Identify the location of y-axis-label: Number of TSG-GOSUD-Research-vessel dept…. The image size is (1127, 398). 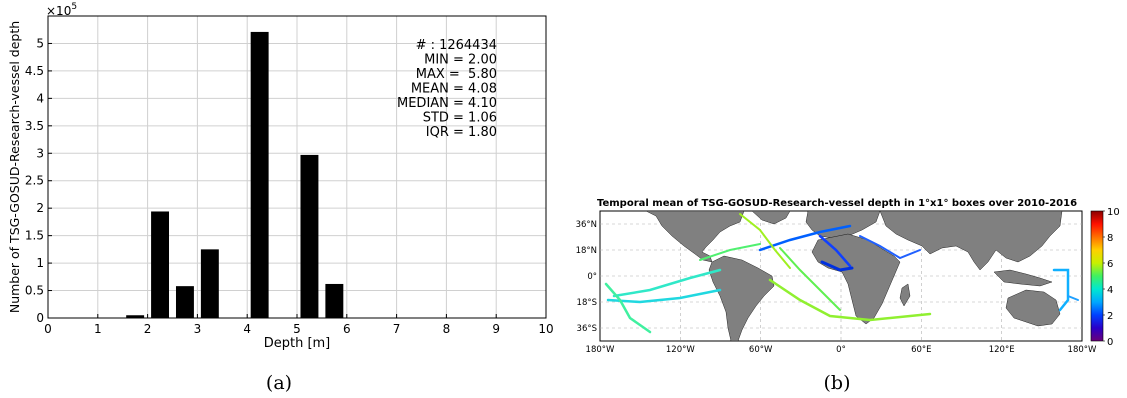
(14, 167).